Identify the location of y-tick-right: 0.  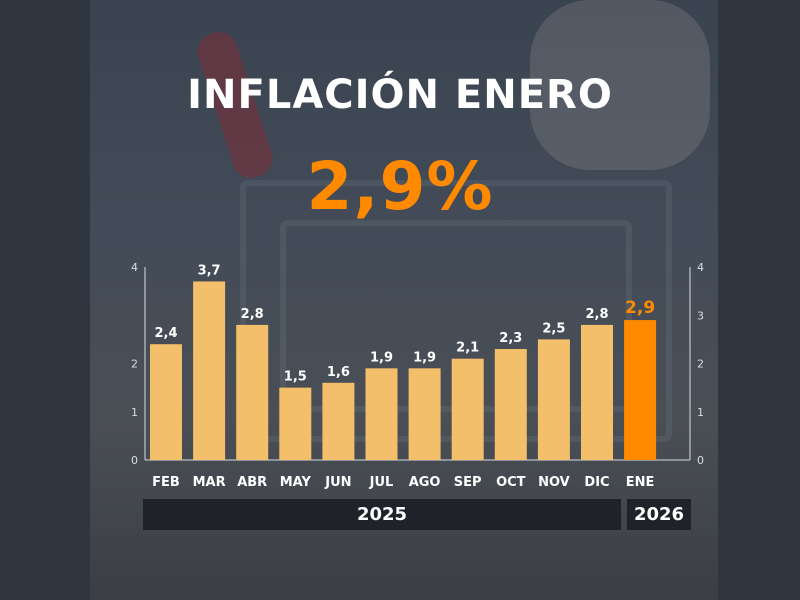
(700, 460).